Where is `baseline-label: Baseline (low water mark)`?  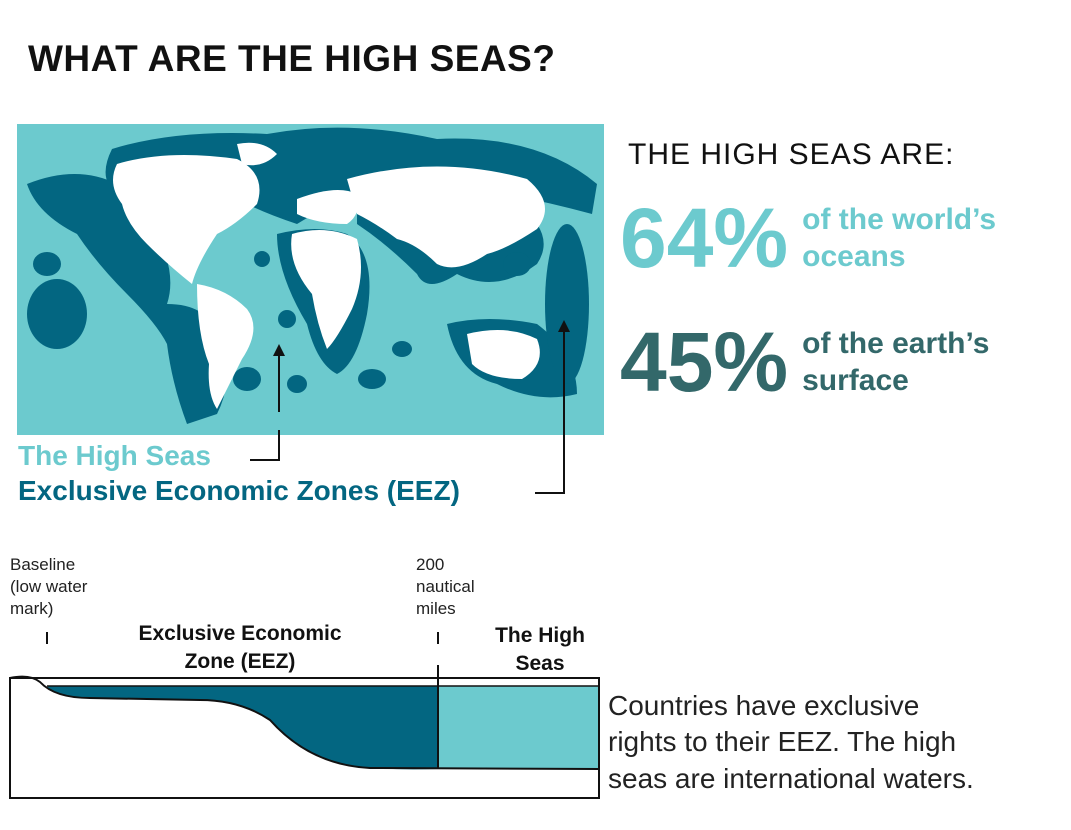
baseline-label: Baseline (low water mark) is located at coordinates (49, 587).